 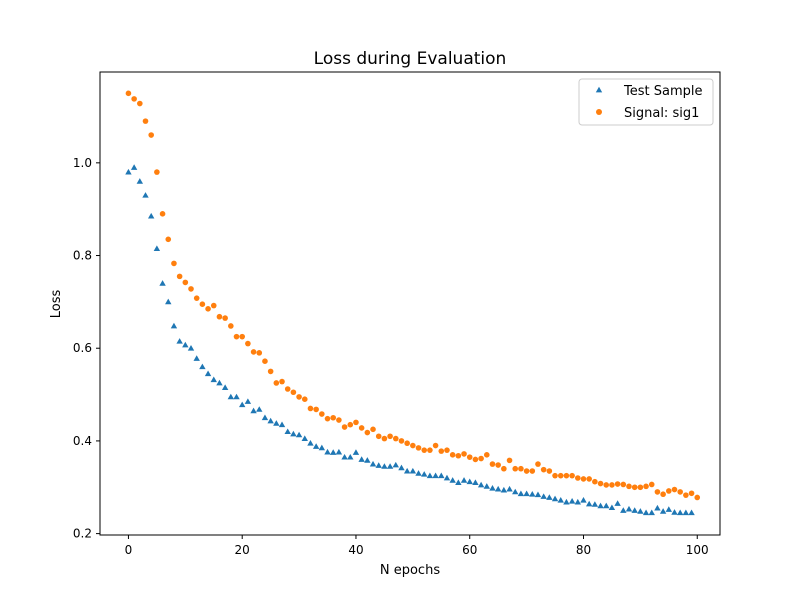 I want to click on legend-label-signal: Signal: sig1, so click(x=661, y=113).